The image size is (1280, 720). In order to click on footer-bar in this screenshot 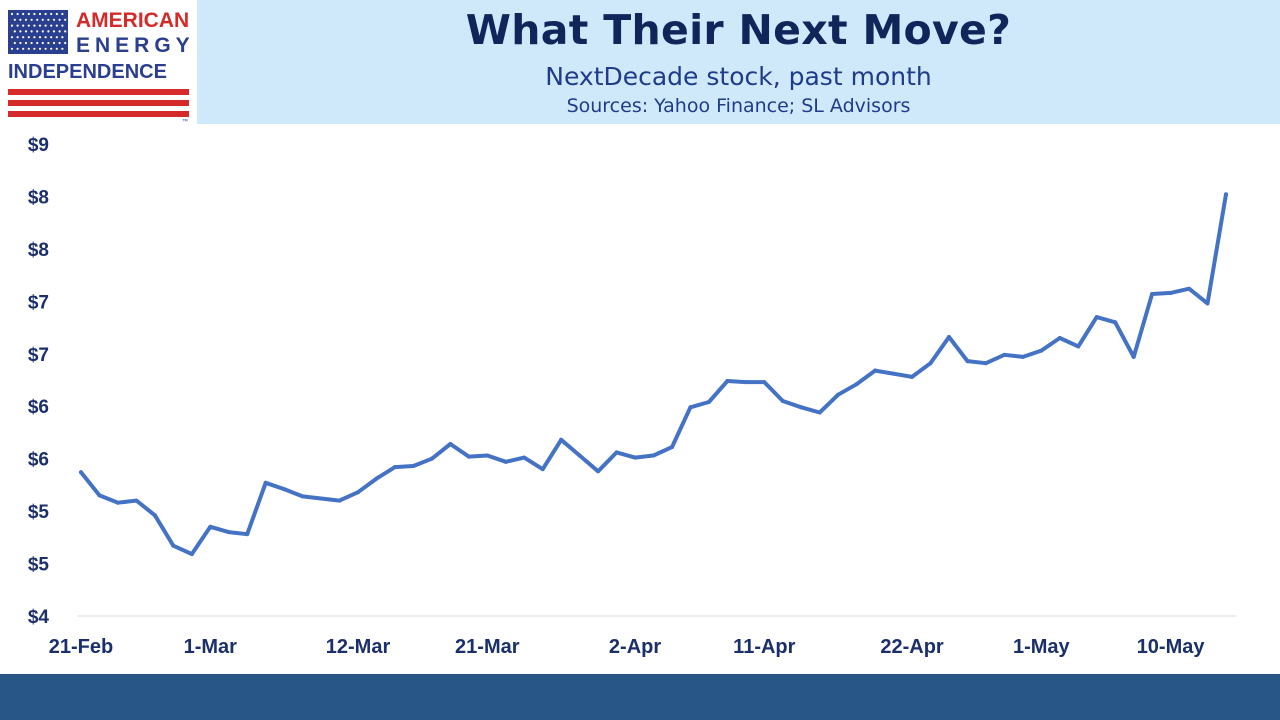, I will do `click(640, 697)`.